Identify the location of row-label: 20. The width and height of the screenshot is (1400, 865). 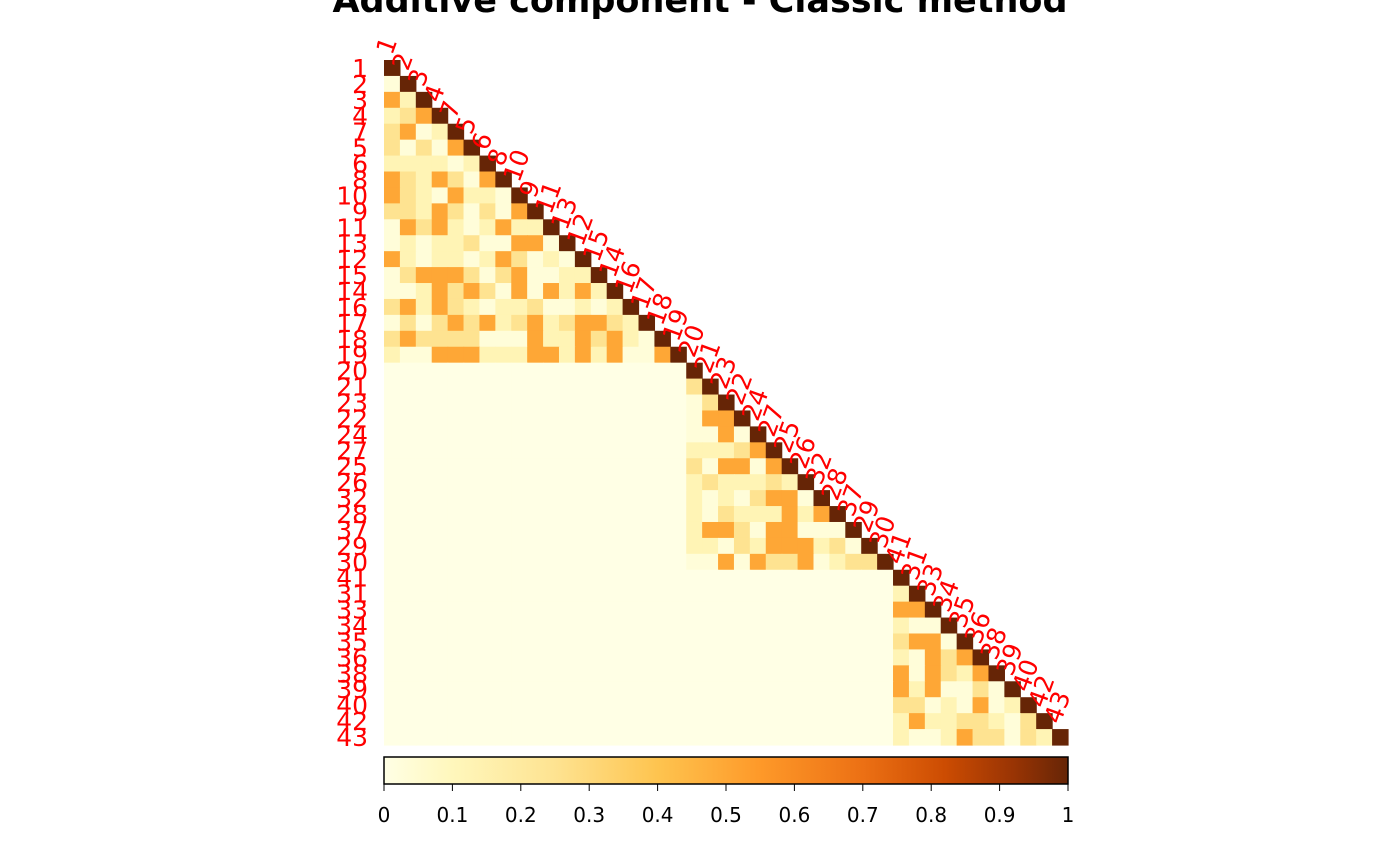
(352, 371).